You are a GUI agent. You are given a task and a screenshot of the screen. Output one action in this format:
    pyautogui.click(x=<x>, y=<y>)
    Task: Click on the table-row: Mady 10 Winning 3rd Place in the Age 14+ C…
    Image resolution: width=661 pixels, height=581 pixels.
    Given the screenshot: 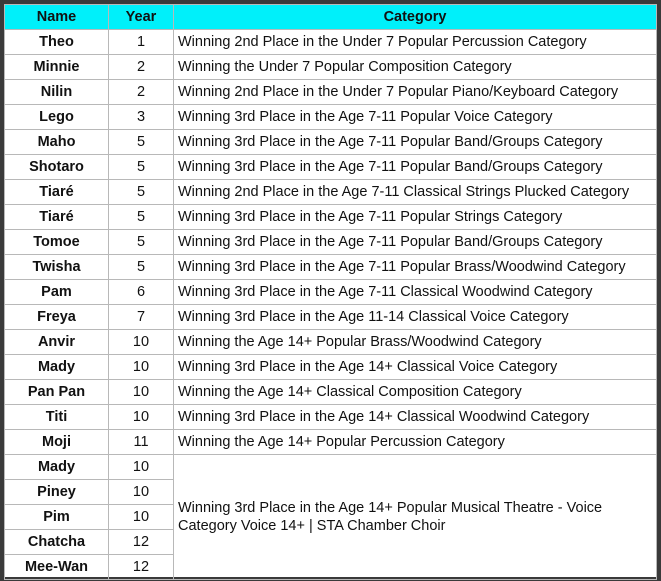 What is the action you would take?
    pyautogui.click(x=330, y=367)
    